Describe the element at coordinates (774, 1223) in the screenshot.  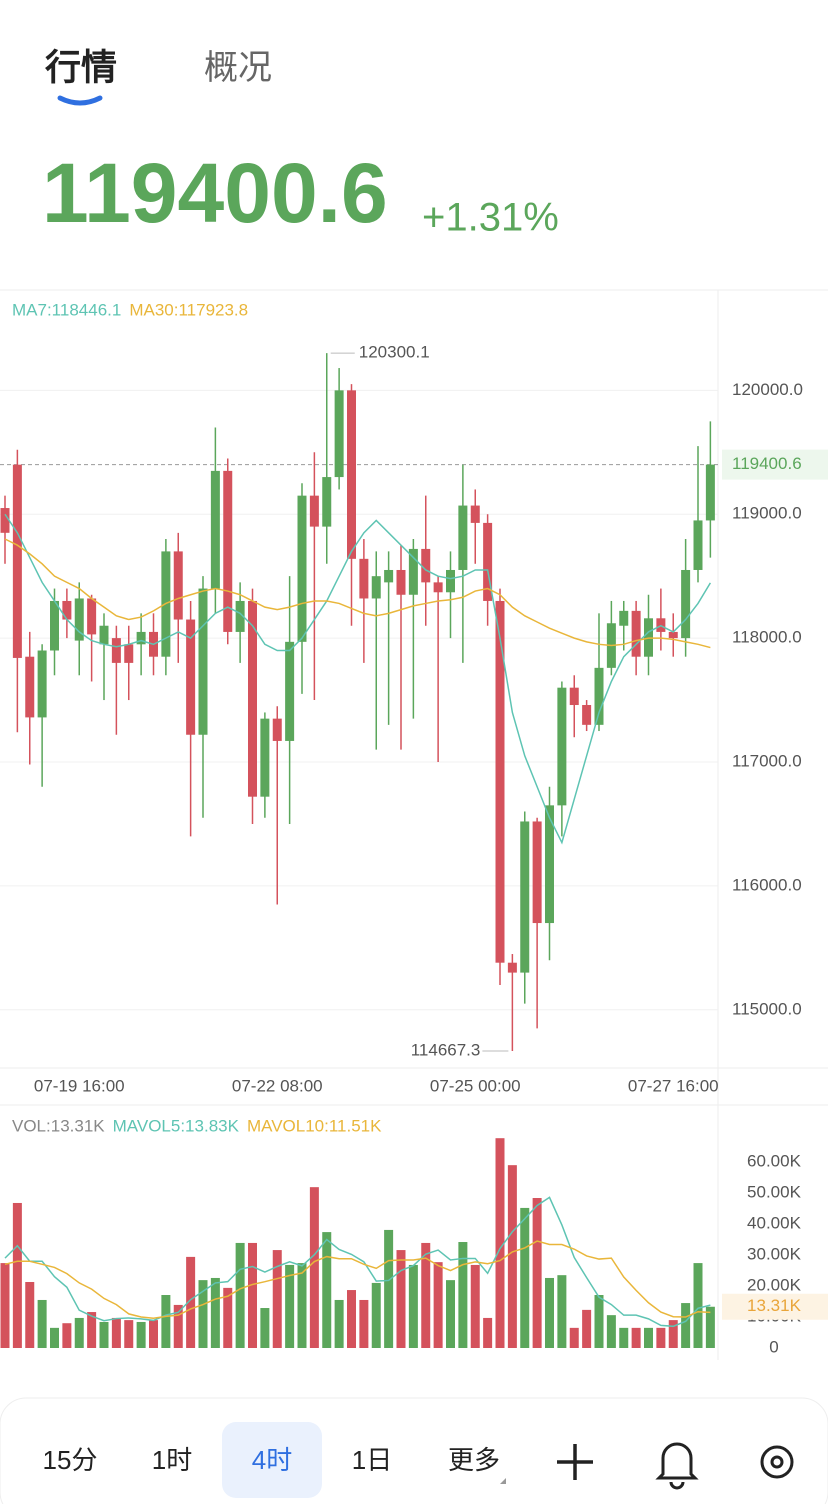
I see `y-tick-label: 40.00K` at that location.